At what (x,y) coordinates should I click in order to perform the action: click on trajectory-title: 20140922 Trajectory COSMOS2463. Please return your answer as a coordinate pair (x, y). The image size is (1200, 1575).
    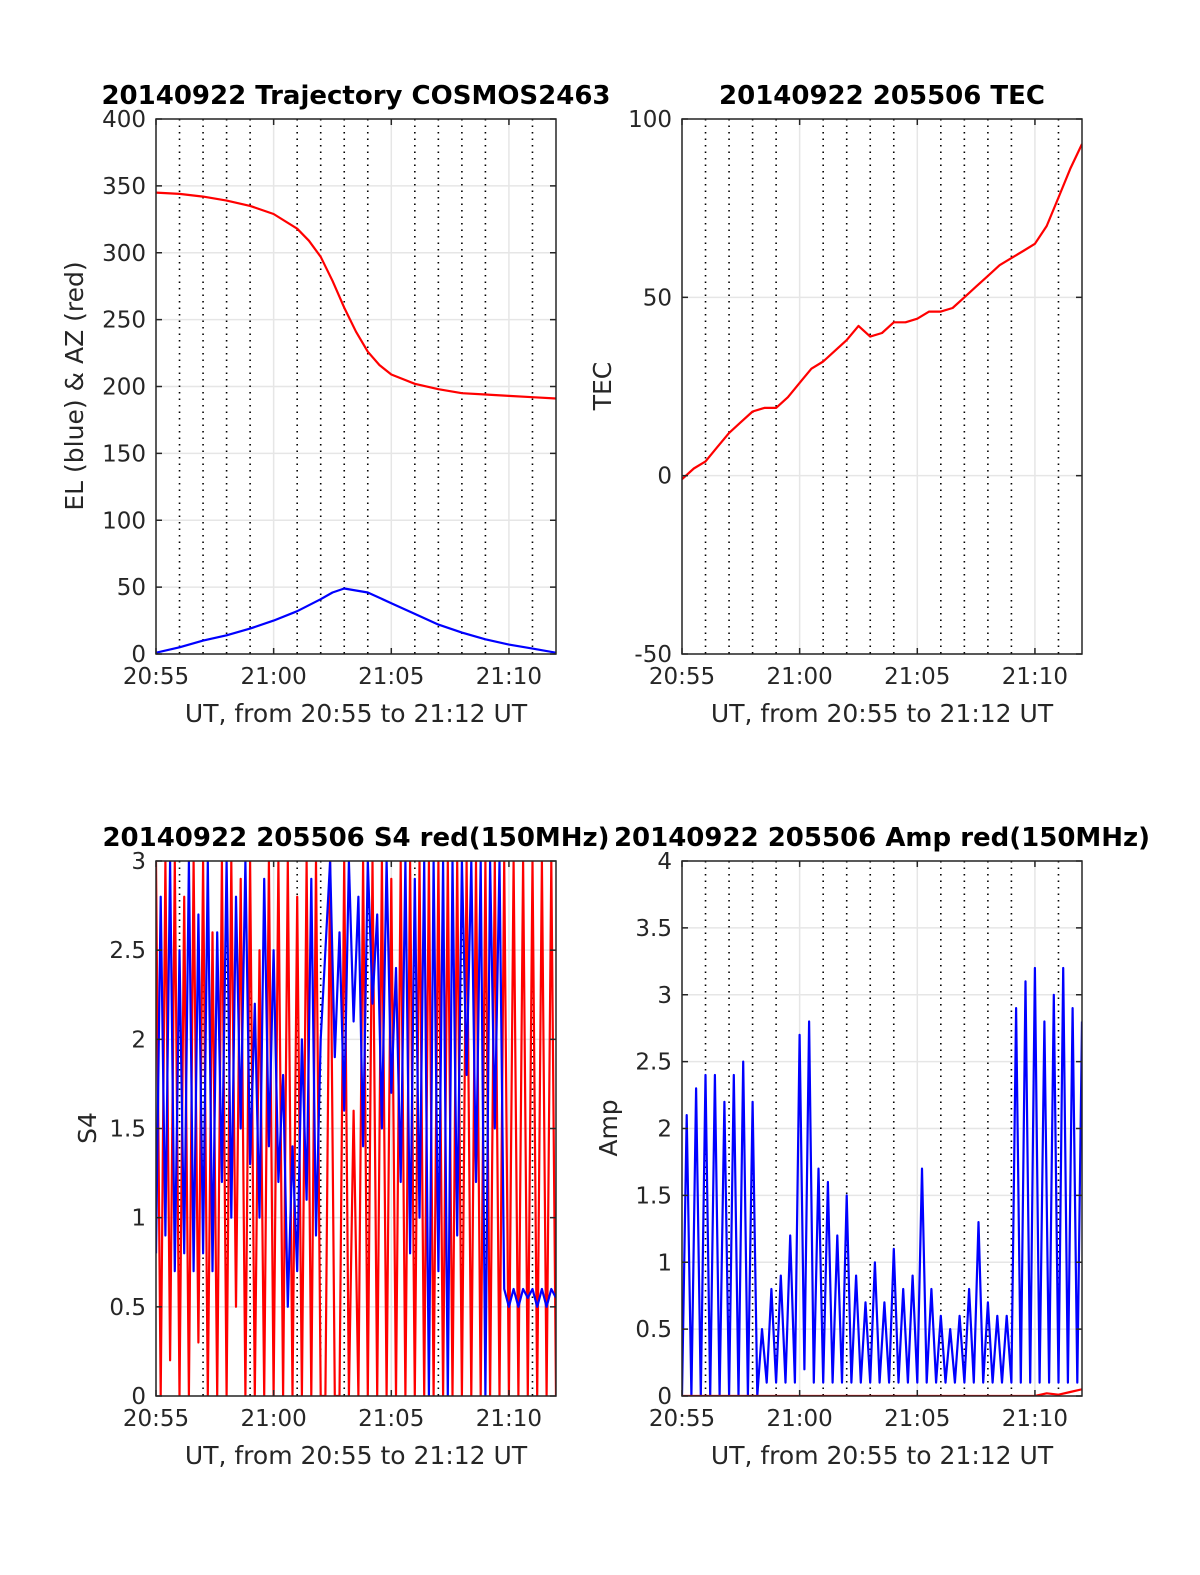
    Looking at the image, I should click on (355, 96).